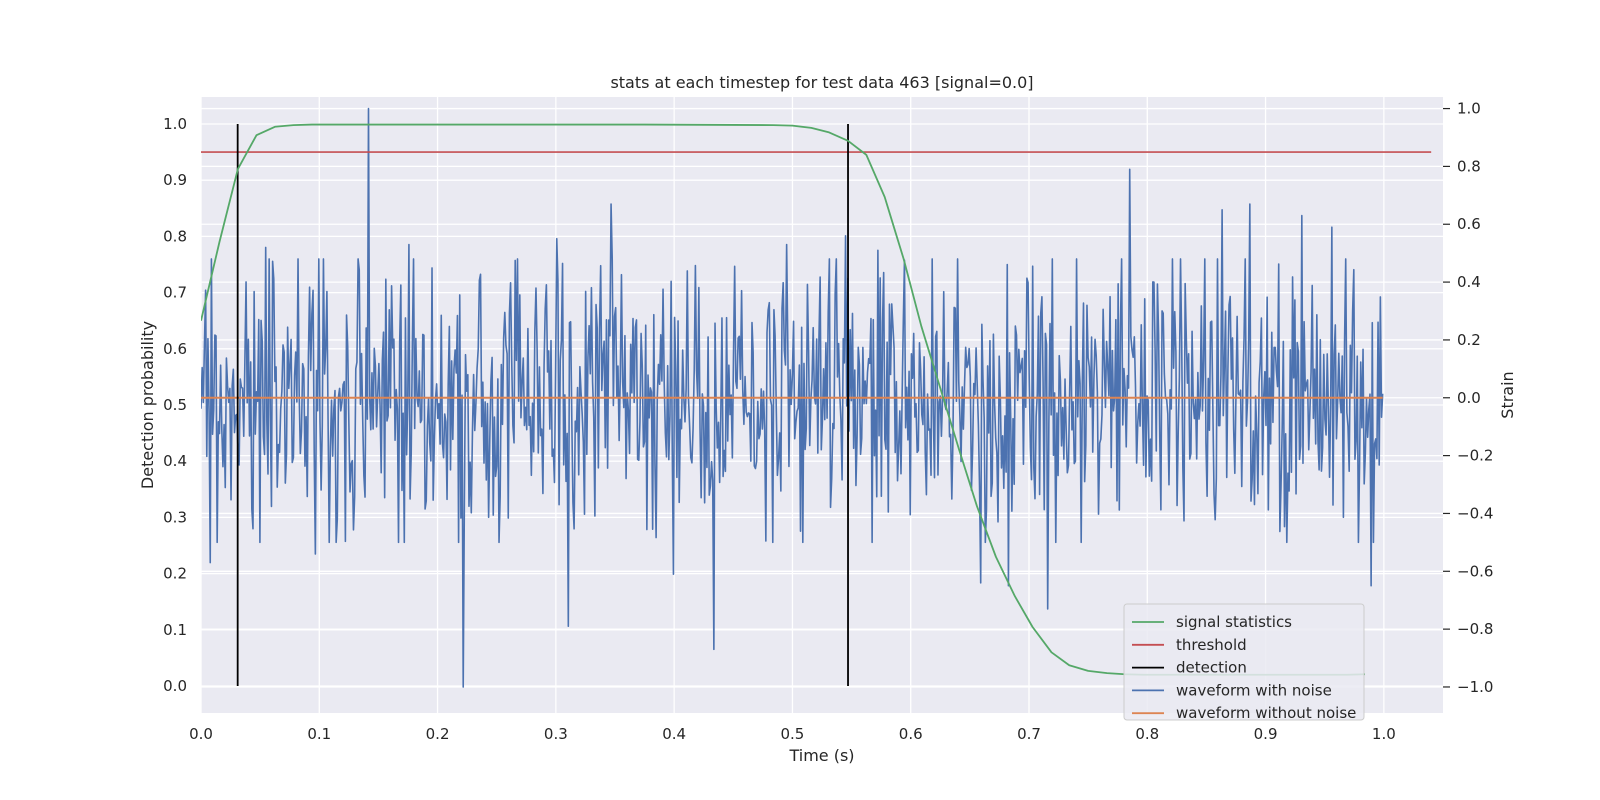 The height and width of the screenshot is (800, 1600). I want to click on x-tick-label: 0.4, so click(674, 734).